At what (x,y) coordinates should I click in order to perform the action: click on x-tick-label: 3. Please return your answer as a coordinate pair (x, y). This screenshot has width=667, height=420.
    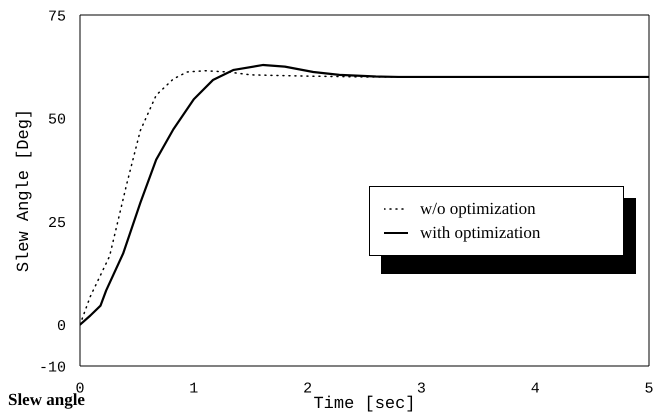
    Looking at the image, I should click on (421, 389).